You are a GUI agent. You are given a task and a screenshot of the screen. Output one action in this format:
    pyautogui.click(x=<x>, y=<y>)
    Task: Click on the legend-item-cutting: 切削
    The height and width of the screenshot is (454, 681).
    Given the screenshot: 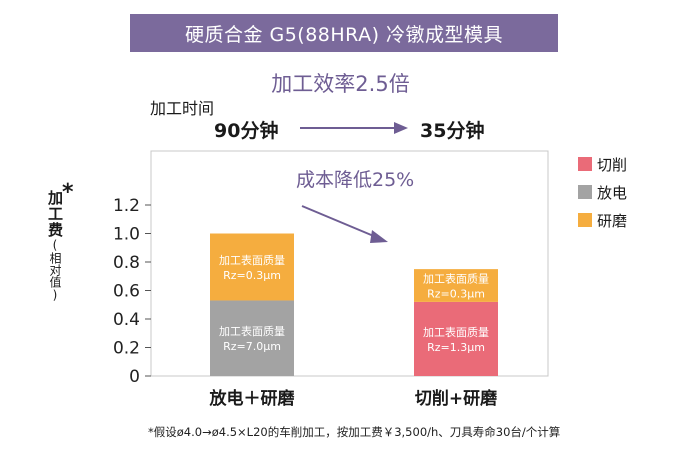 What is the action you would take?
    pyautogui.click(x=602, y=164)
    